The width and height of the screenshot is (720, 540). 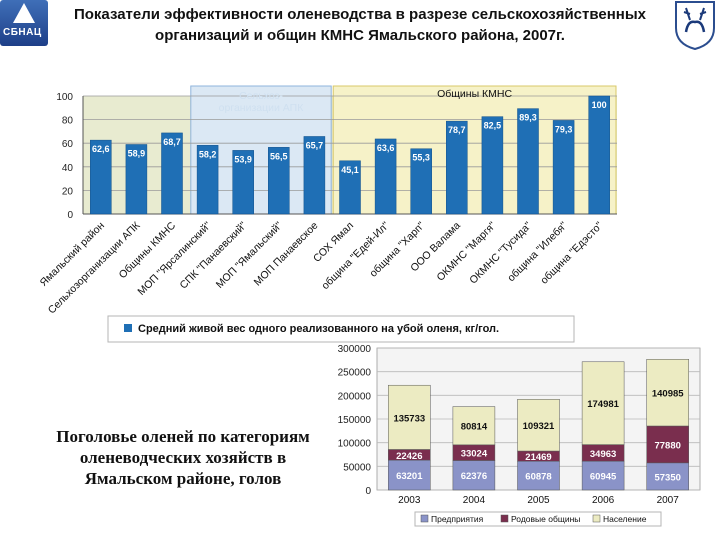 What do you see at coordinates (386, 148) in the screenshot?
I see `bar-value-label: 63,6` at bounding box center [386, 148].